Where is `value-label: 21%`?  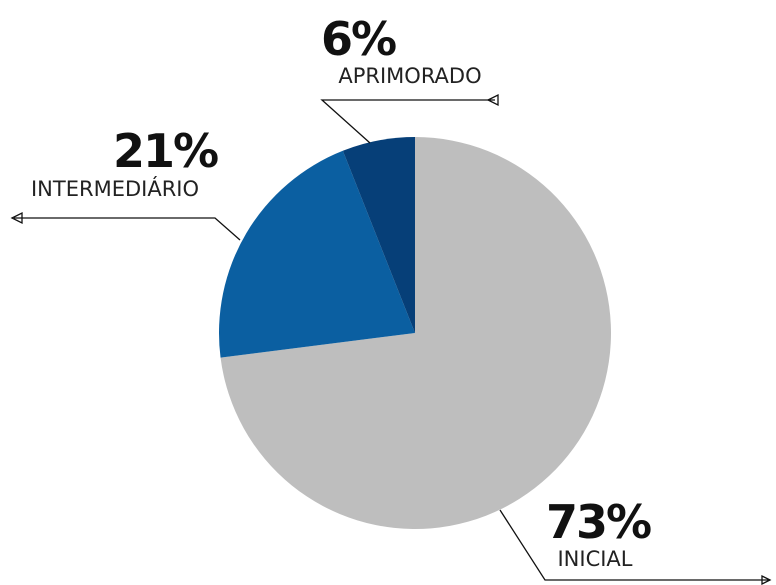
value-label: 21% is located at coordinates (165, 151).